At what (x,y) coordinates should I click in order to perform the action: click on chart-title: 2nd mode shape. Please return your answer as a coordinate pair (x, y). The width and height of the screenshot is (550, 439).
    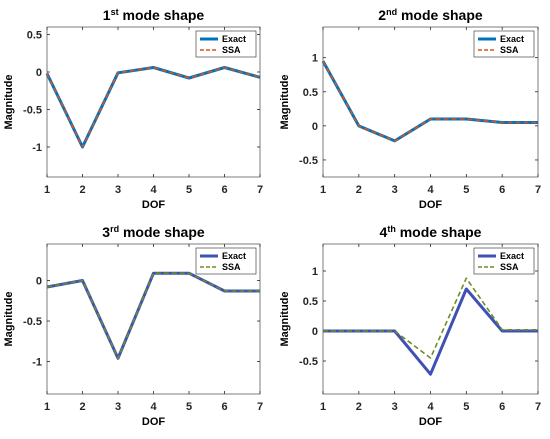
    Looking at the image, I should click on (430, 15).